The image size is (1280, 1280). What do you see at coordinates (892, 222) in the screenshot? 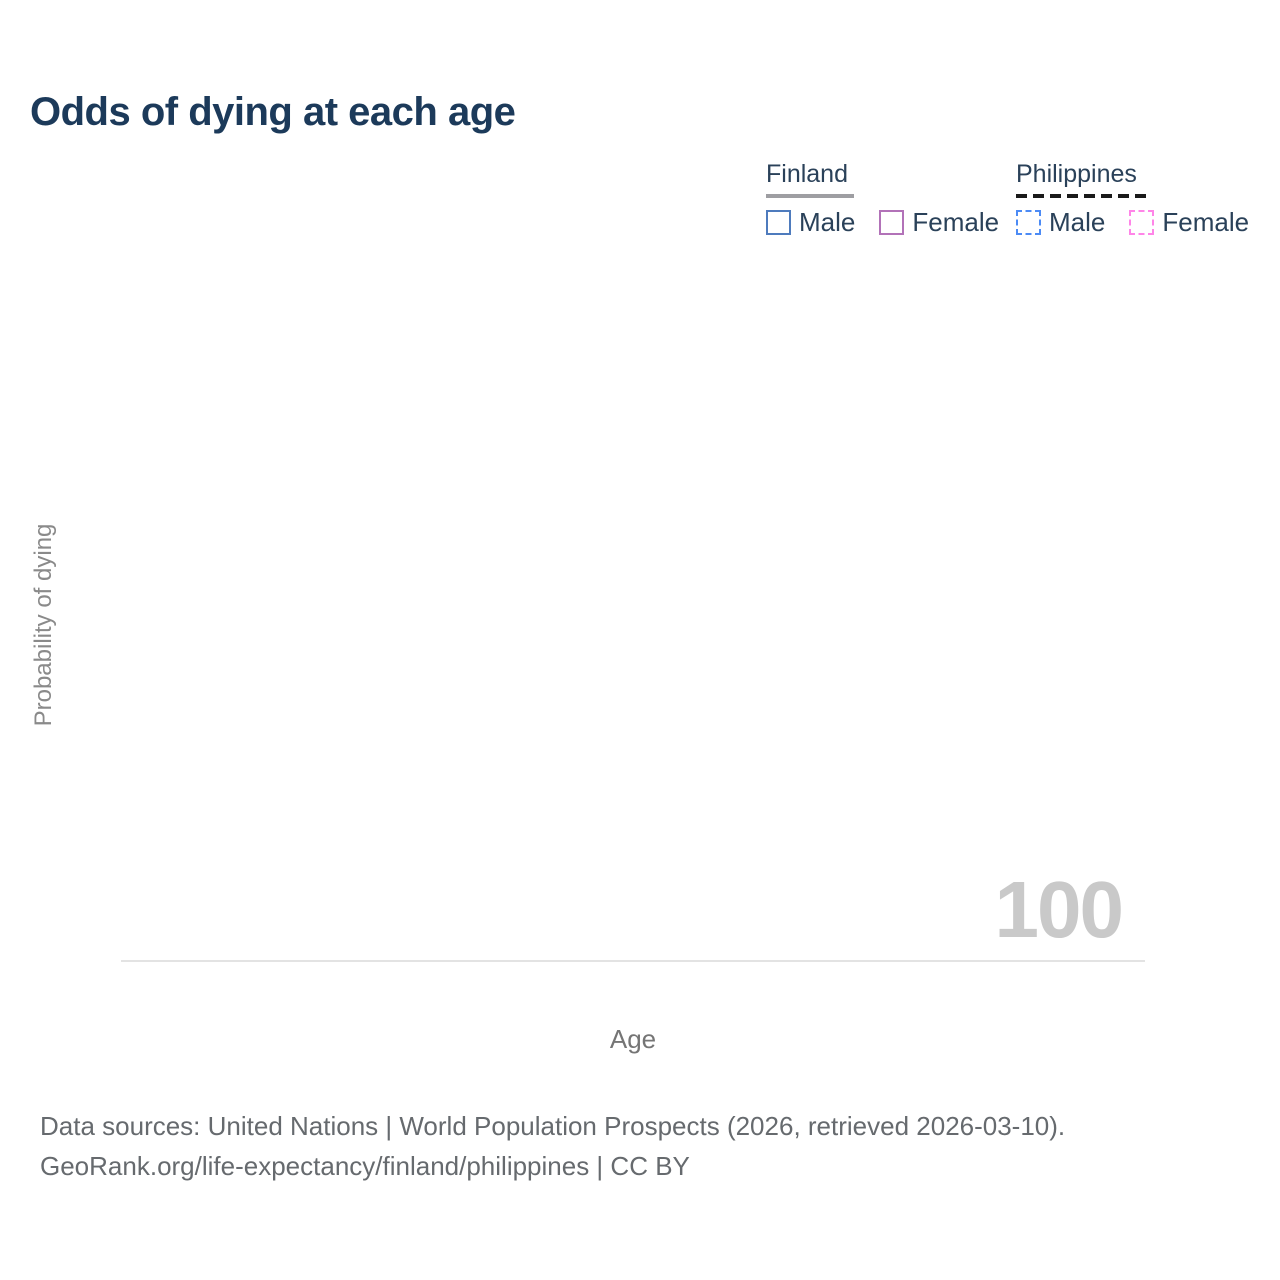
I see `finland-female-swatch-icon` at bounding box center [892, 222].